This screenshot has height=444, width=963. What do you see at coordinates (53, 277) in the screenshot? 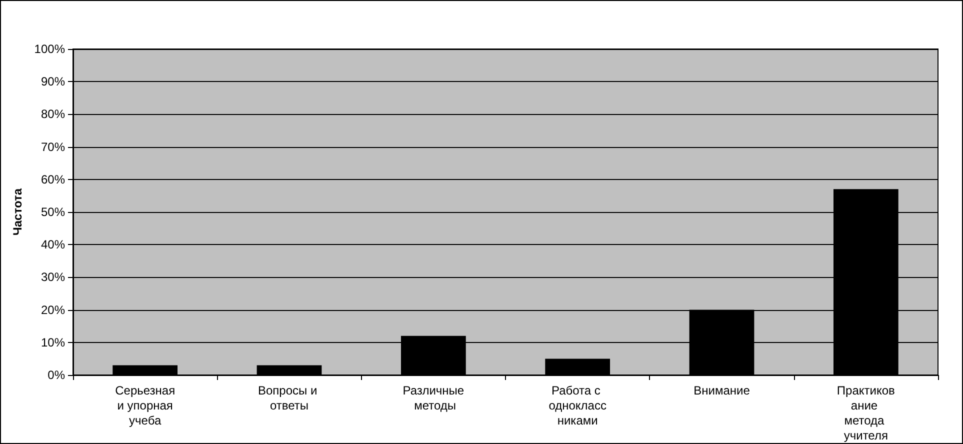
I see `y-tick-label: 30%` at bounding box center [53, 277].